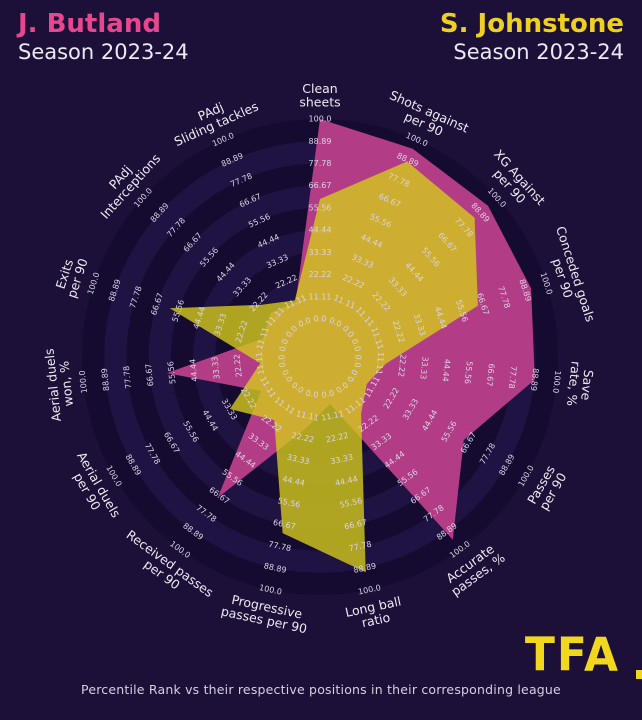  What do you see at coordinates (71, 276) in the screenshot?
I see `axis-label-exits-per-90: Exitsper 90` at bounding box center [71, 276].